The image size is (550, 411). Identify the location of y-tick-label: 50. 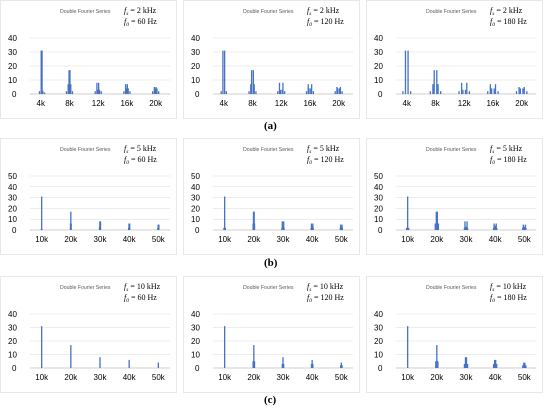
(195, 176).